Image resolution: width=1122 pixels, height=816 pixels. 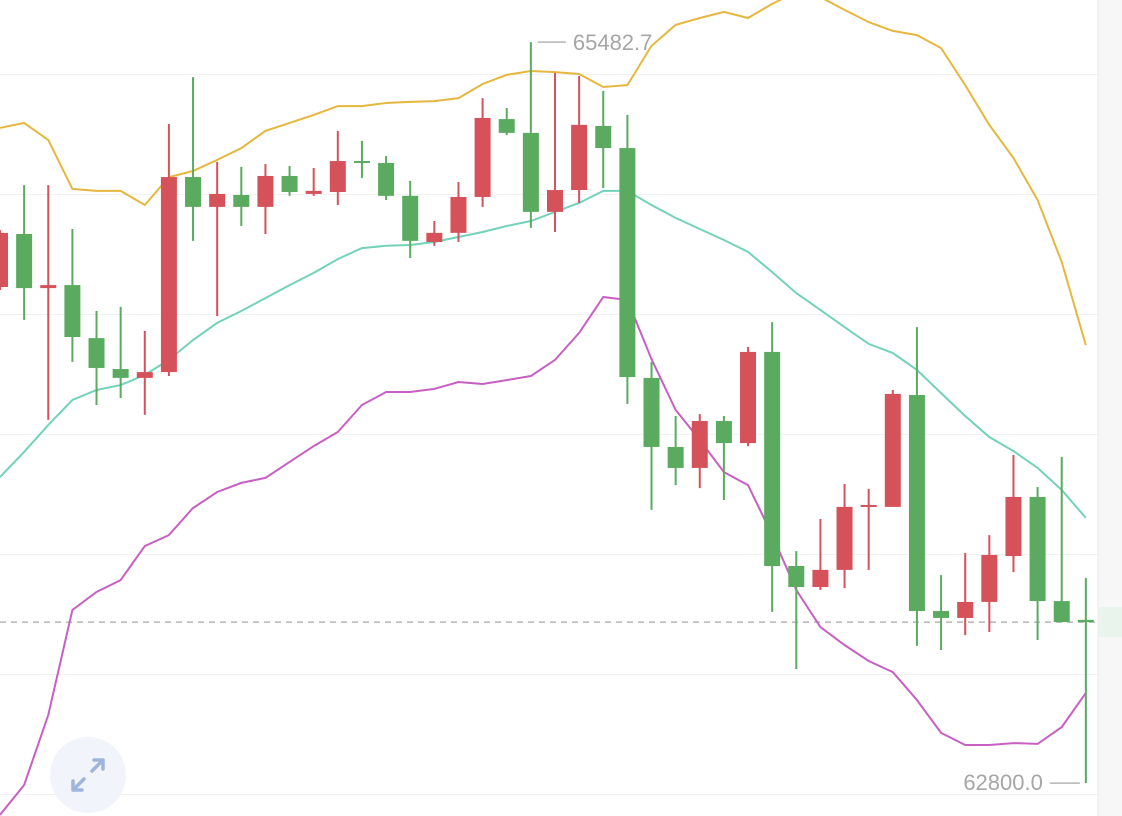 I want to click on expand-button, so click(x=88, y=775).